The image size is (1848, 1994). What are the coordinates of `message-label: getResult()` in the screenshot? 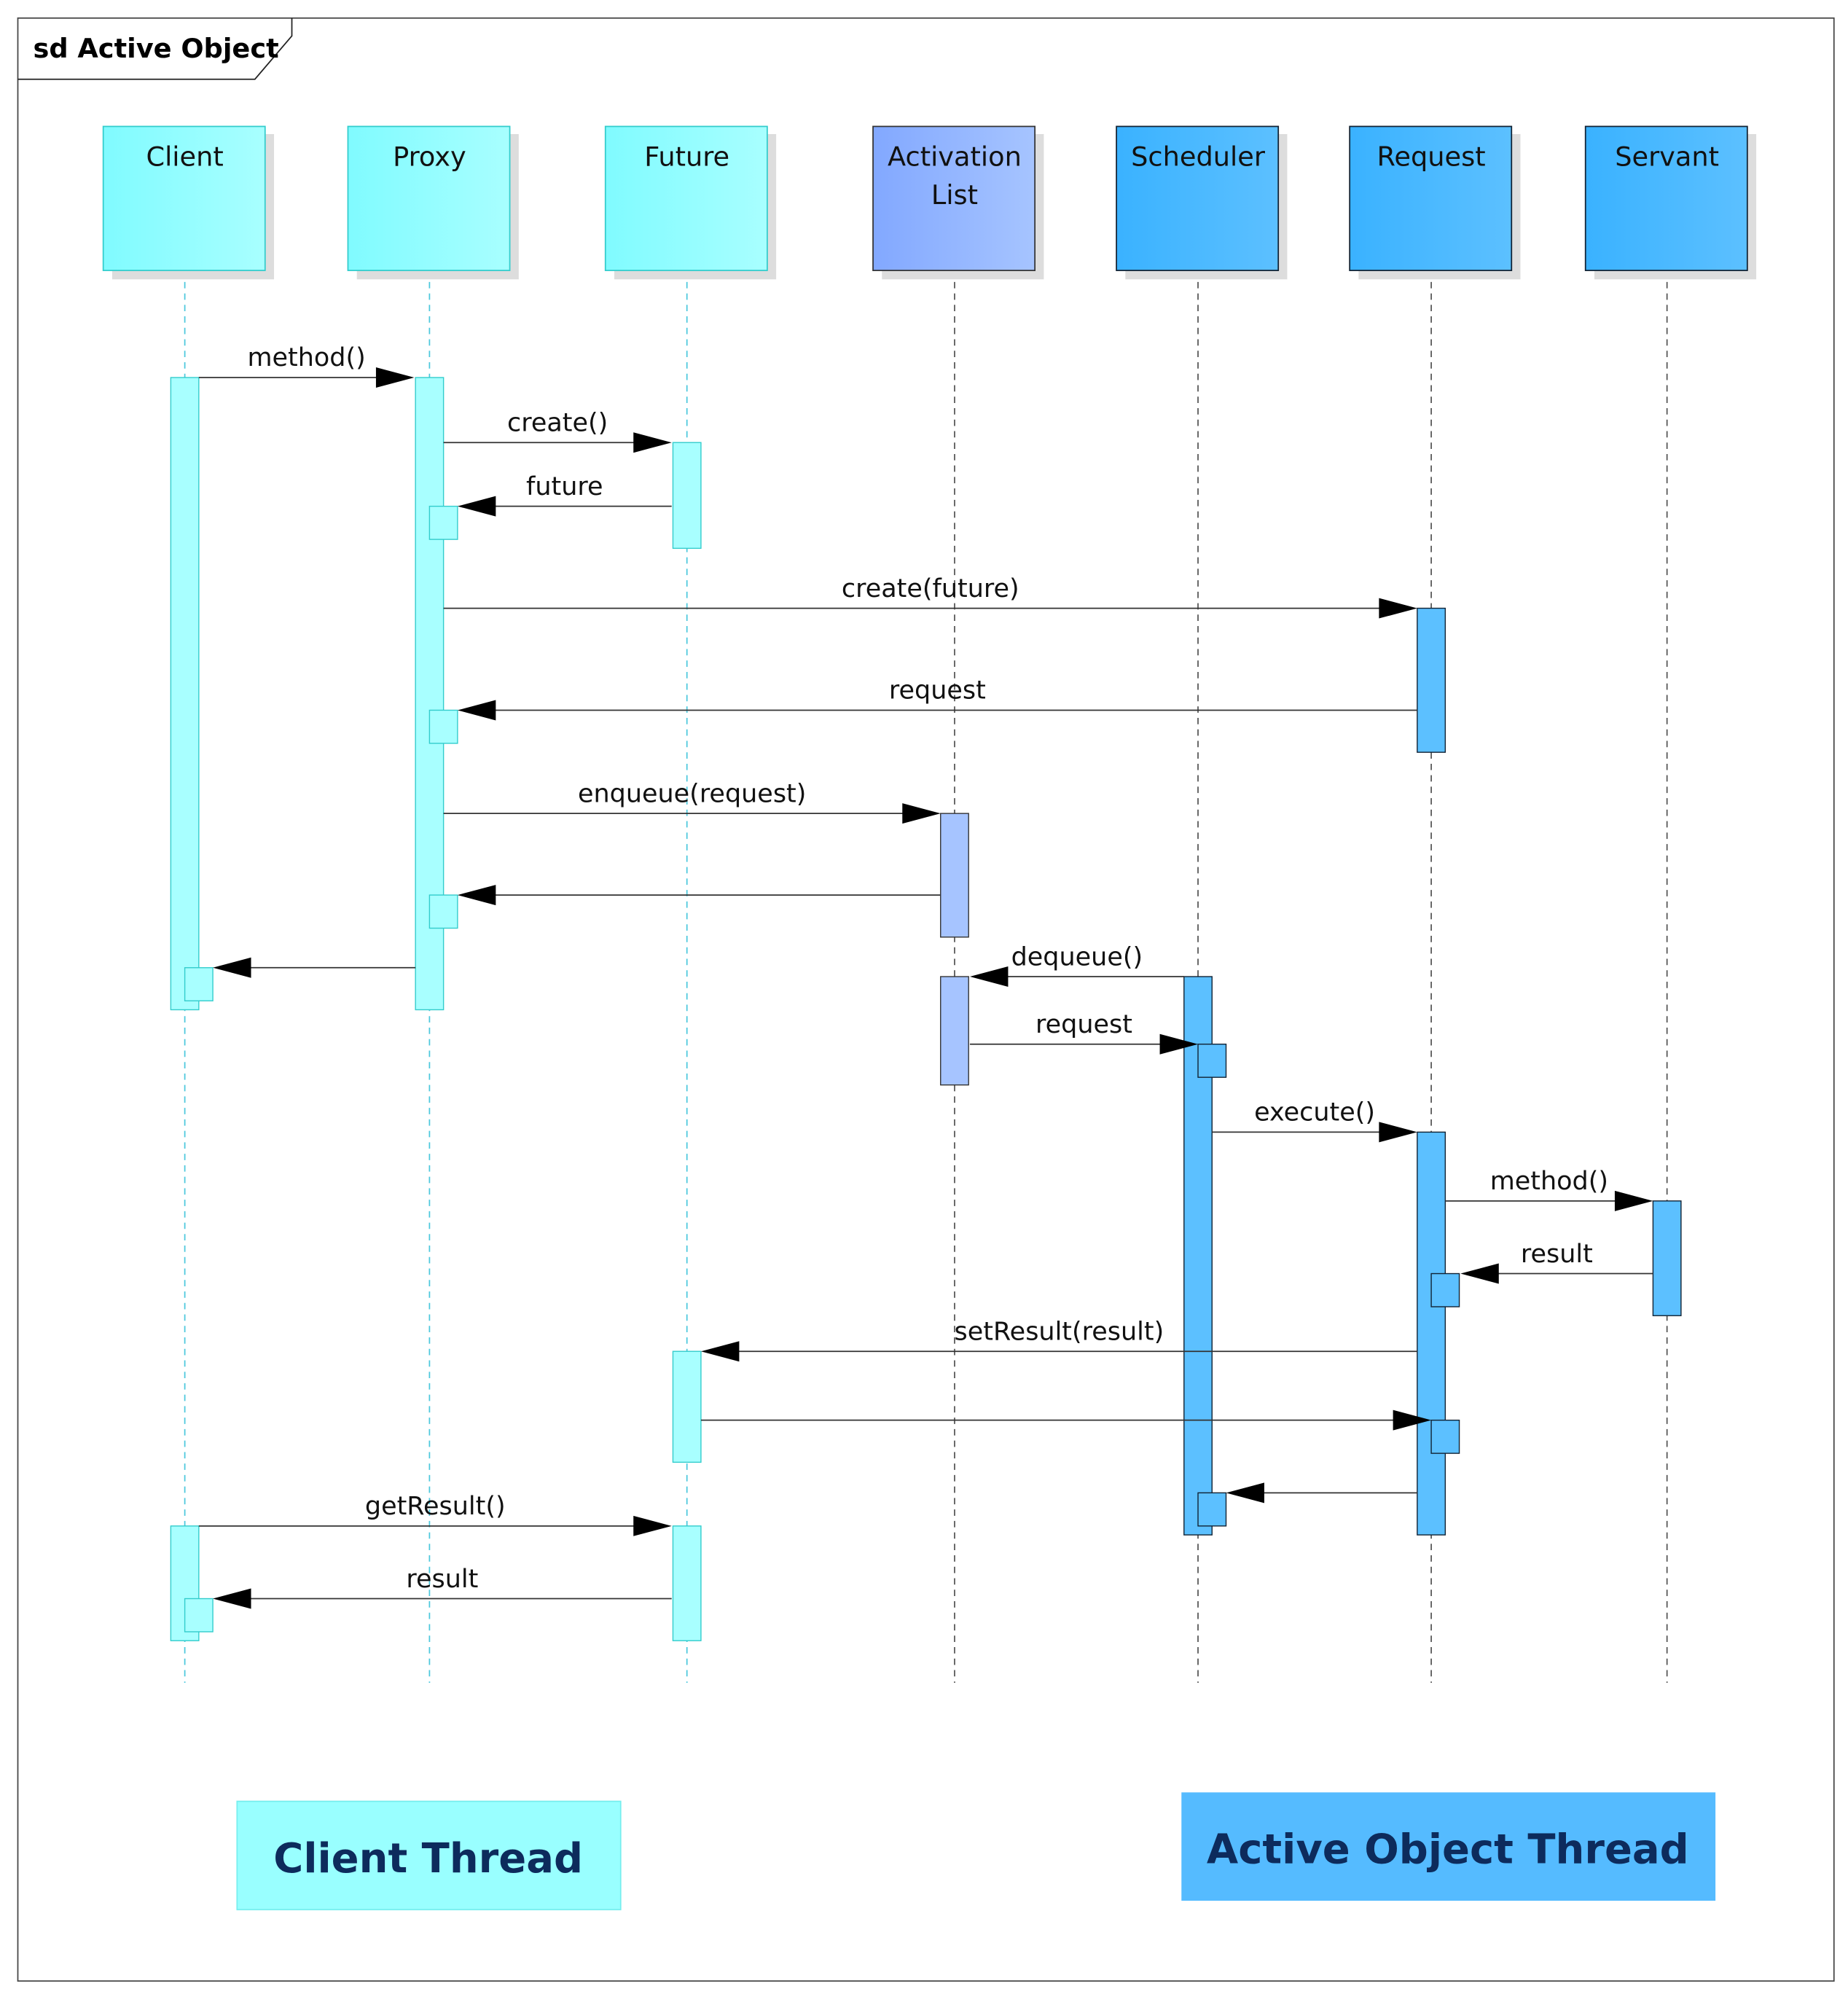 It's located at (436, 1506).